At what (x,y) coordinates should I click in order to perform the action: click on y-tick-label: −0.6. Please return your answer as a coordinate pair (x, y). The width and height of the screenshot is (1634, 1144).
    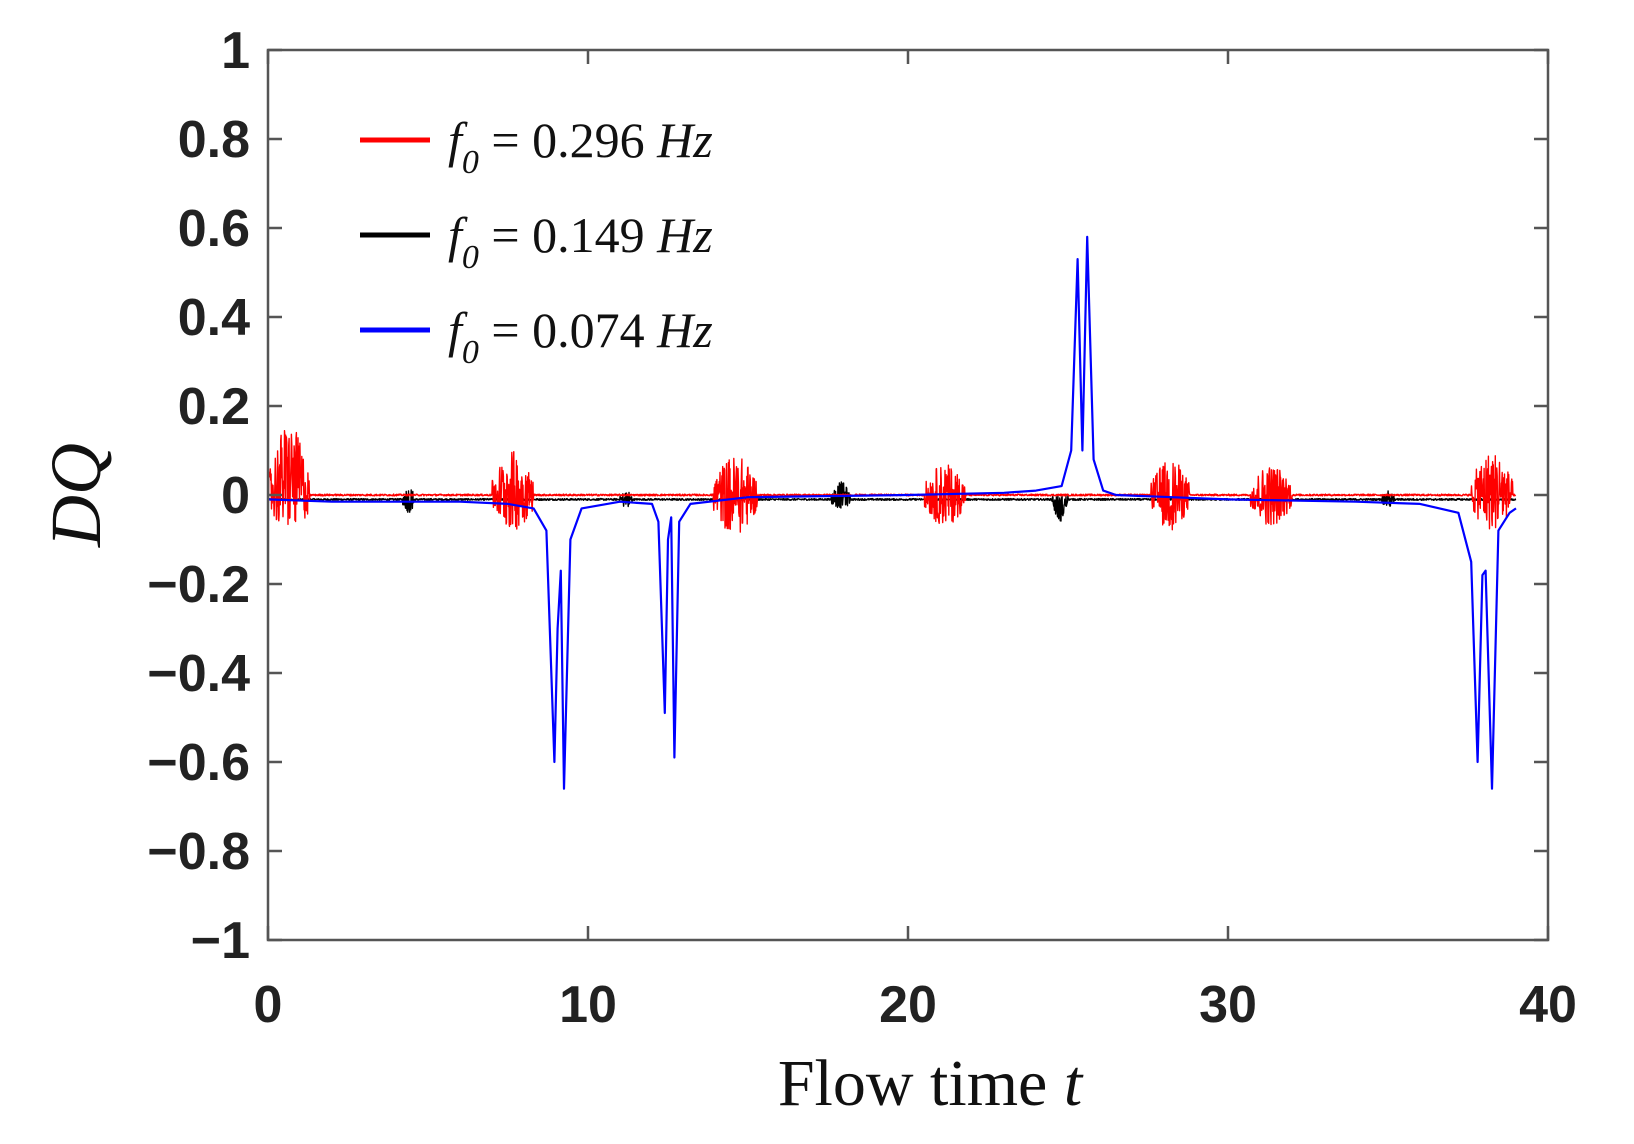
    Looking at the image, I should click on (198, 763).